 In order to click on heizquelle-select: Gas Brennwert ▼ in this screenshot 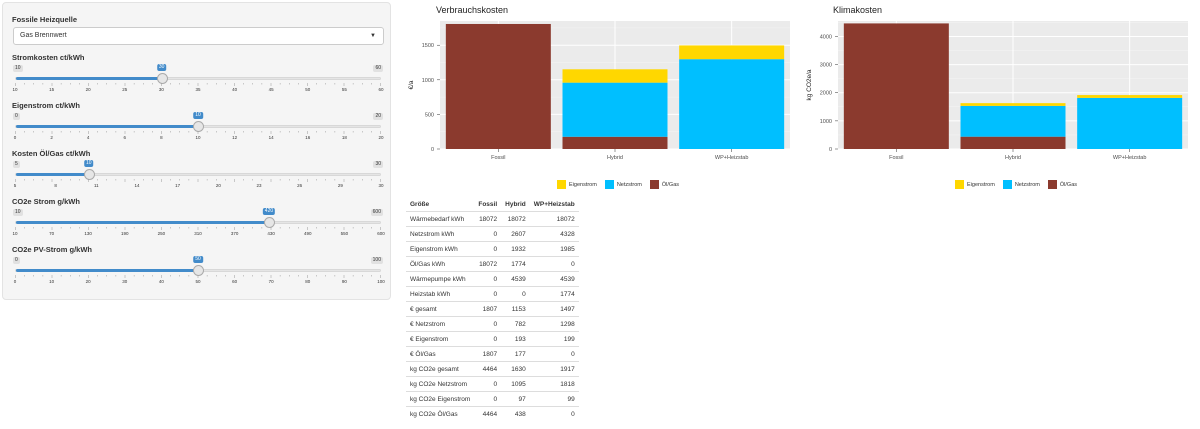, I will do `click(198, 36)`.